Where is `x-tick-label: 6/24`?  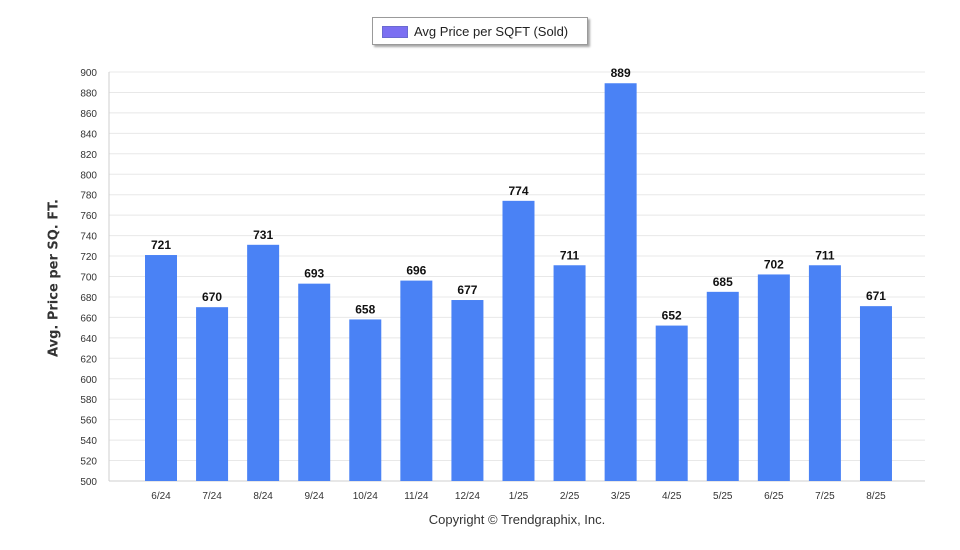 x-tick-label: 6/24 is located at coordinates (161, 496).